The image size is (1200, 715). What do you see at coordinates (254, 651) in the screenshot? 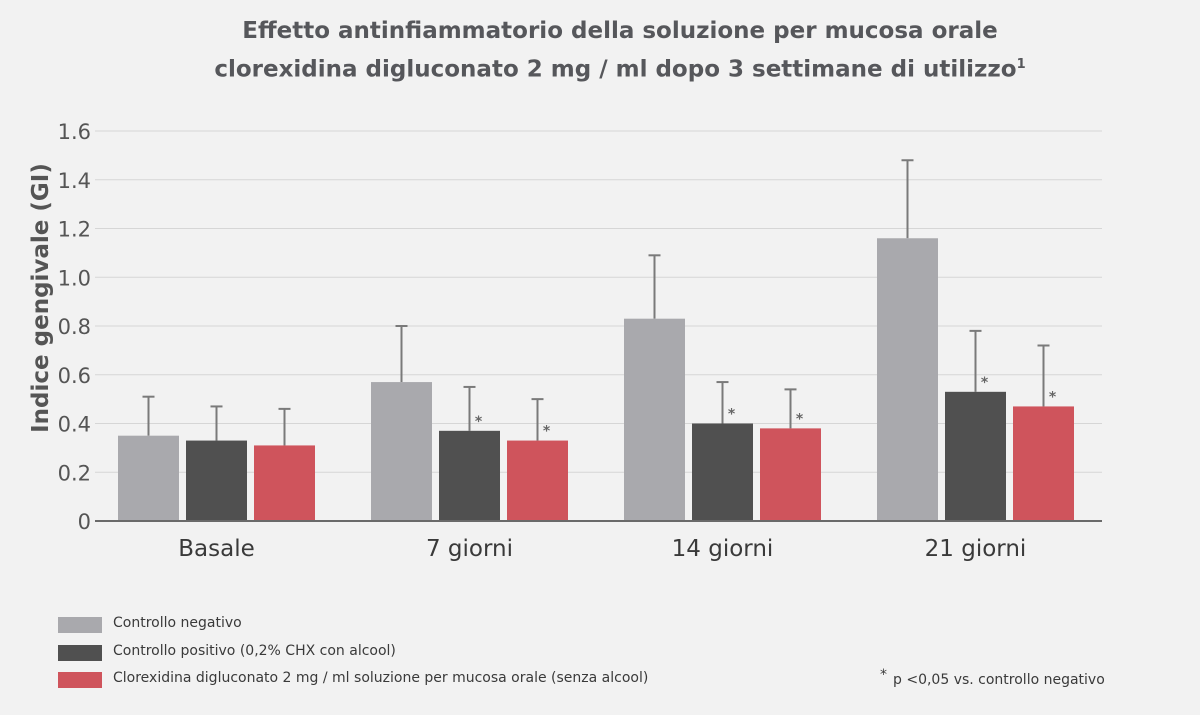
I see `legend-label-controllo-positivo: Controllo positivo (0,2% CHX con alcool)` at bounding box center [254, 651].